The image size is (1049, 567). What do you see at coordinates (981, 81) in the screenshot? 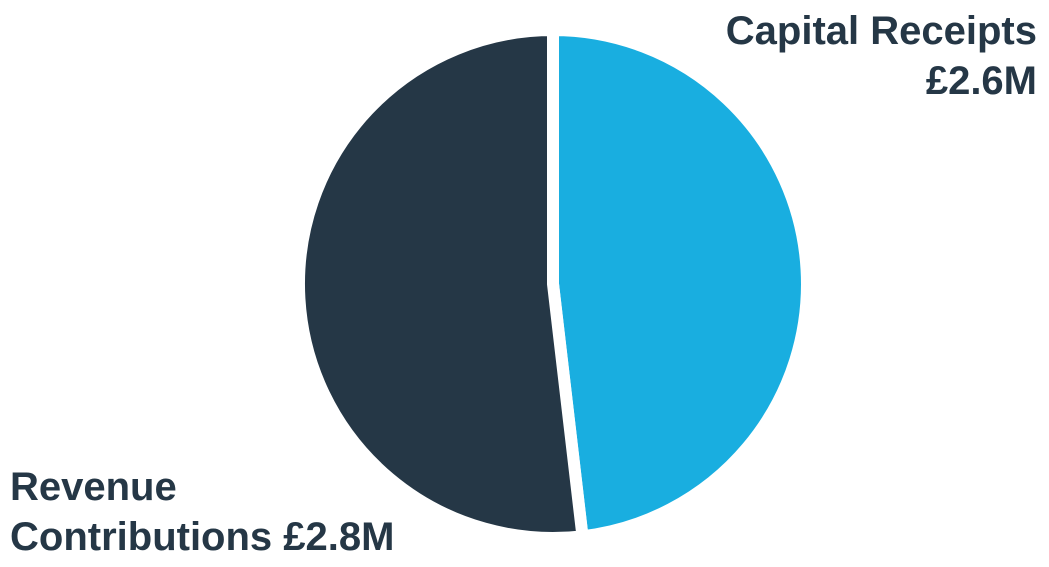
I see `slice-label-capital-receipts-value: £2.6M` at bounding box center [981, 81].